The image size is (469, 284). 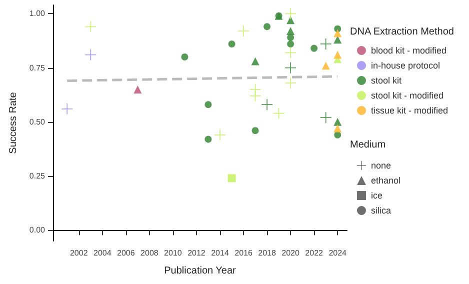 I want to click on x-tick-label: 2024, so click(x=338, y=253).